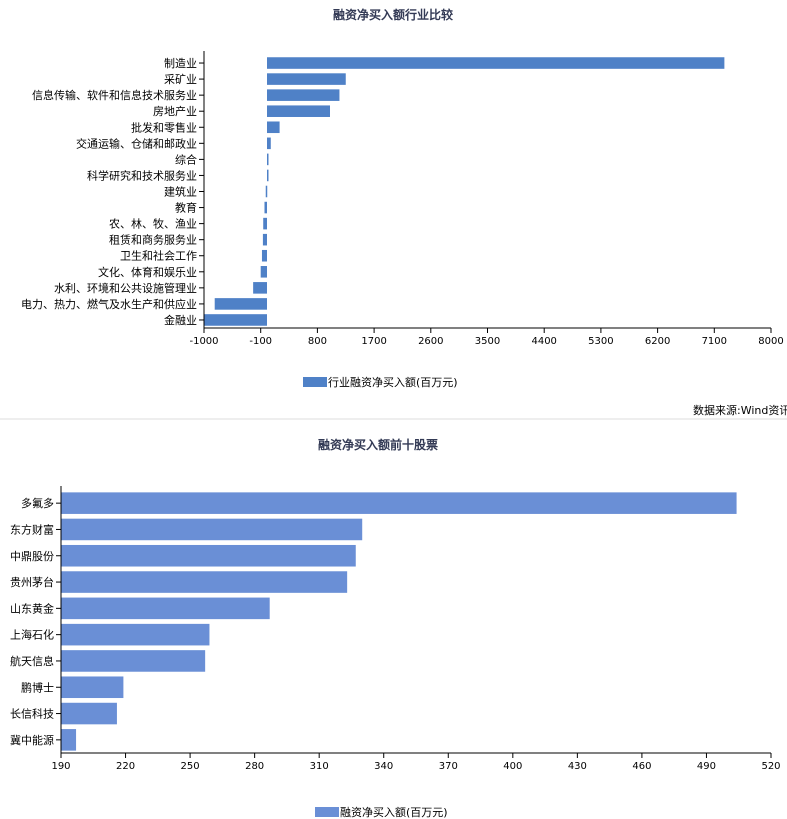  I want to click on category-label: 贵州茅台, so click(32, 582).